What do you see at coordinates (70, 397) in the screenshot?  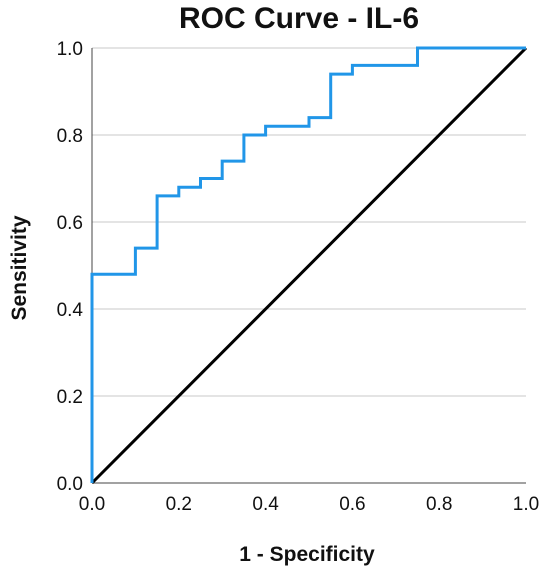 I see `y-tick-label: 0.2` at bounding box center [70, 397].